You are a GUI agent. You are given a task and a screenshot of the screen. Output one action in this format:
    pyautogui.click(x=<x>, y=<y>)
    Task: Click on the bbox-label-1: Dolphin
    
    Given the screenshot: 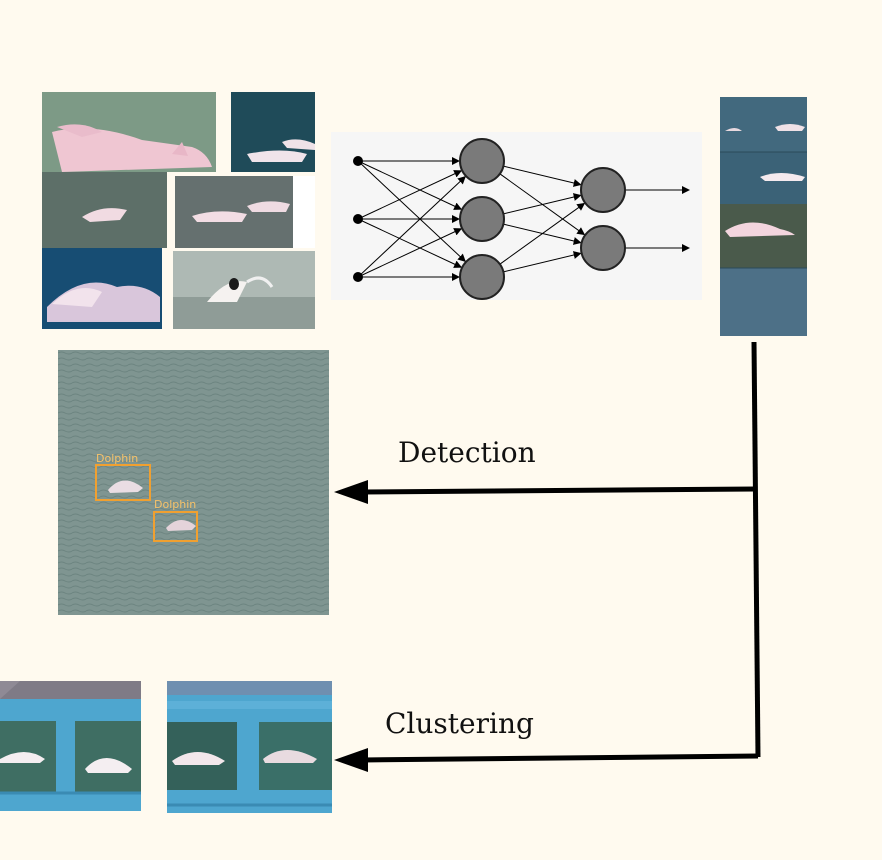 What is the action you would take?
    pyautogui.click(x=117, y=458)
    